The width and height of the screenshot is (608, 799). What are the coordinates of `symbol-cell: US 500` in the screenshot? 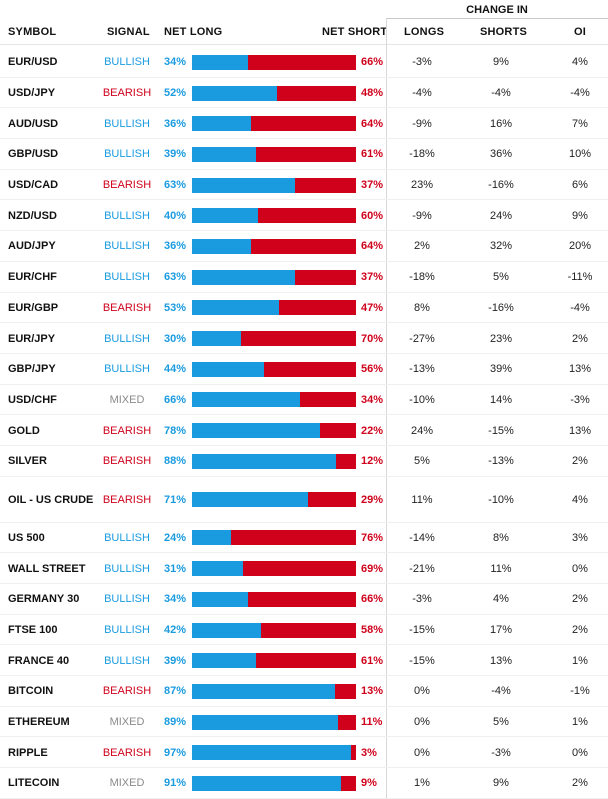 It's located at (26, 537).